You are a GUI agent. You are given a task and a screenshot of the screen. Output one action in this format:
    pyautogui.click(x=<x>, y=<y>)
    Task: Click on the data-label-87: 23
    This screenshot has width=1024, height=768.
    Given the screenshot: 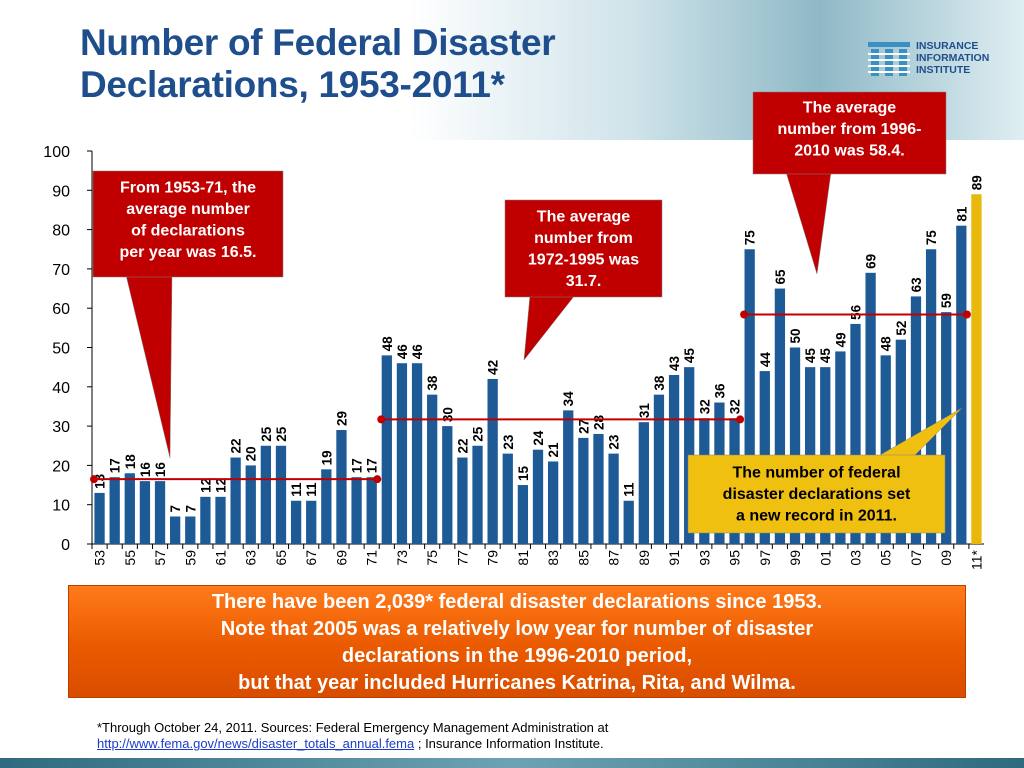 What is the action you would take?
    pyautogui.click(x=614, y=442)
    